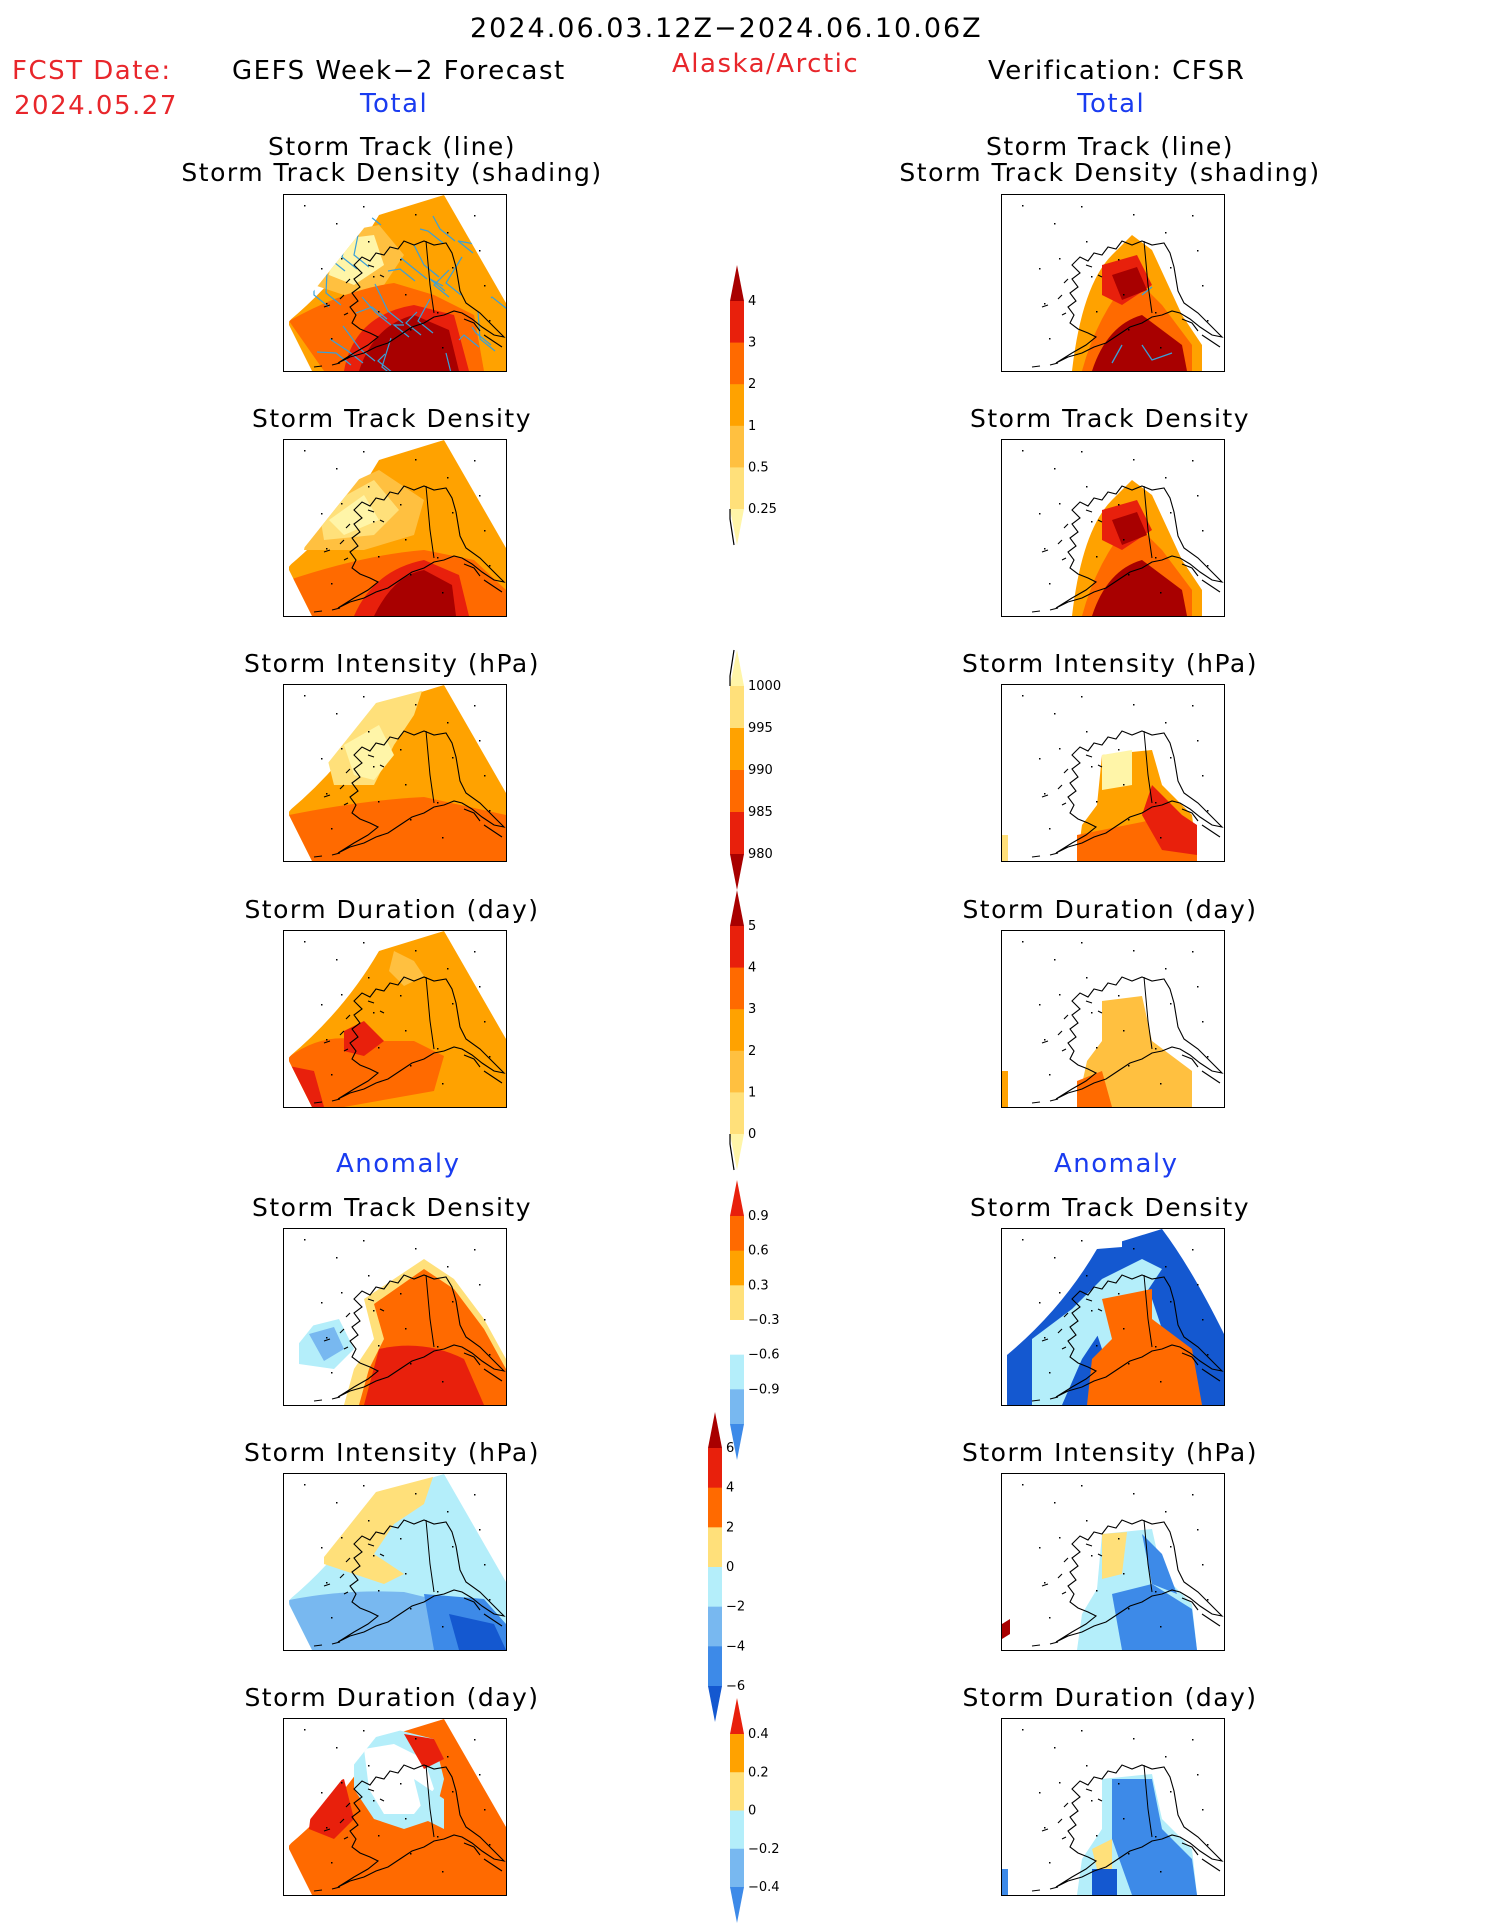 The width and height of the screenshot is (1487, 1925). I want to click on map-forecast-track, so click(395, 283).